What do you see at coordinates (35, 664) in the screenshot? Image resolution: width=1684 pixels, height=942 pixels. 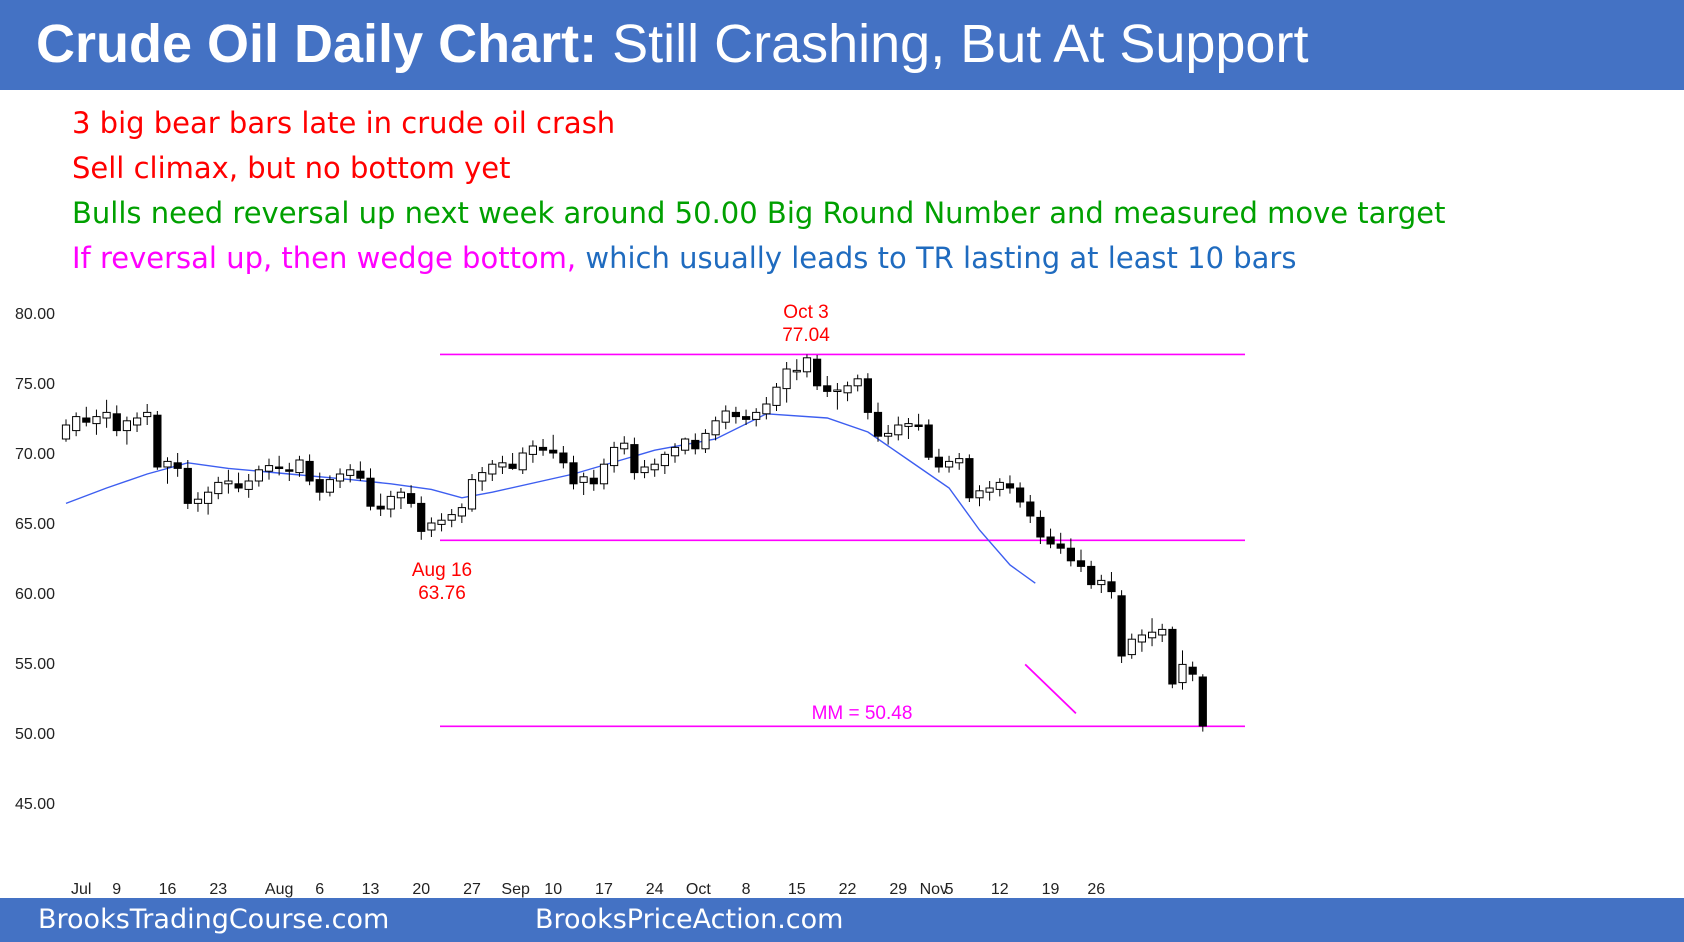 I see `y-axis-tick-label: 55.00` at bounding box center [35, 664].